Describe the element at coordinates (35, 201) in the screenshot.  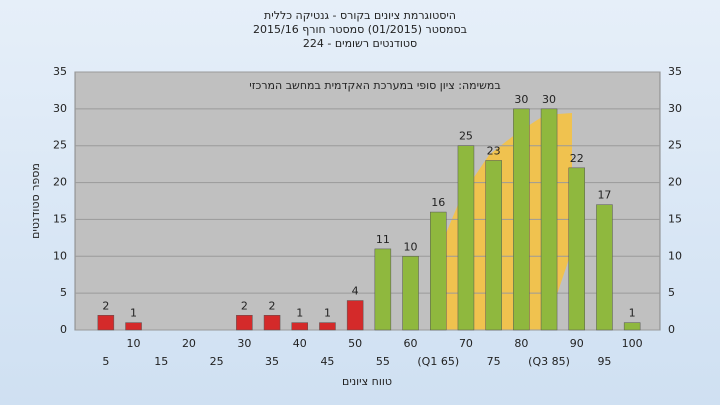
I see `y-axis-label: מספר סטודנטים` at that location.